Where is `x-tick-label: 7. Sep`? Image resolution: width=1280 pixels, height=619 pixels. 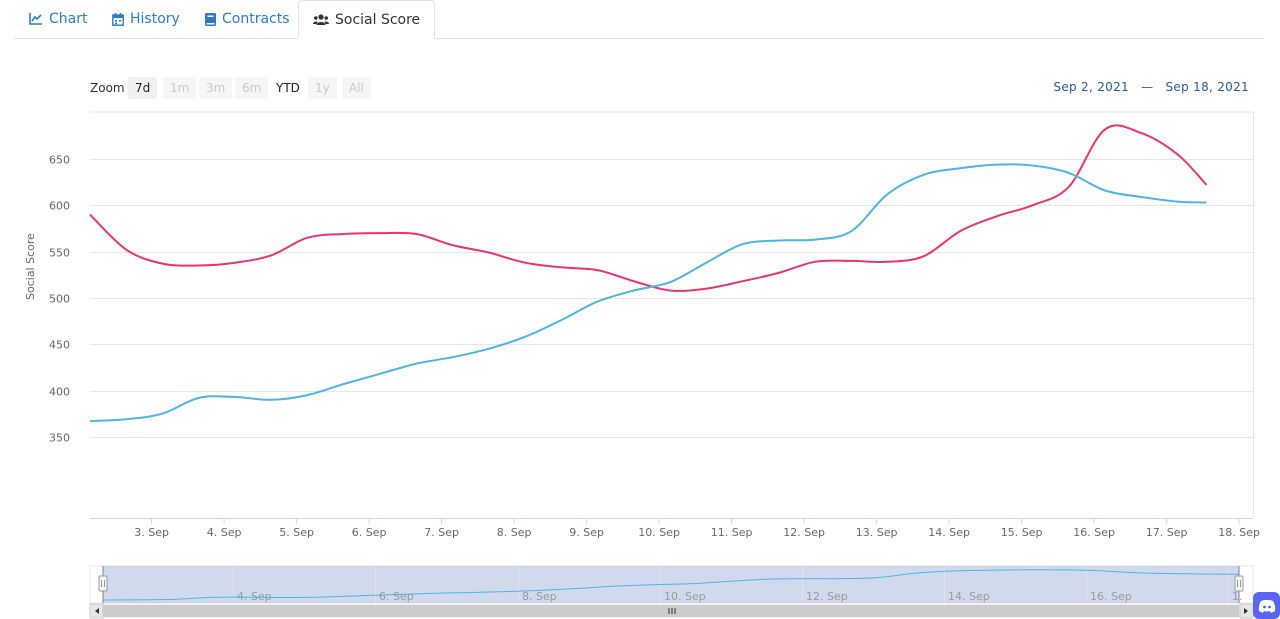
x-tick-label: 7. Sep is located at coordinates (441, 532).